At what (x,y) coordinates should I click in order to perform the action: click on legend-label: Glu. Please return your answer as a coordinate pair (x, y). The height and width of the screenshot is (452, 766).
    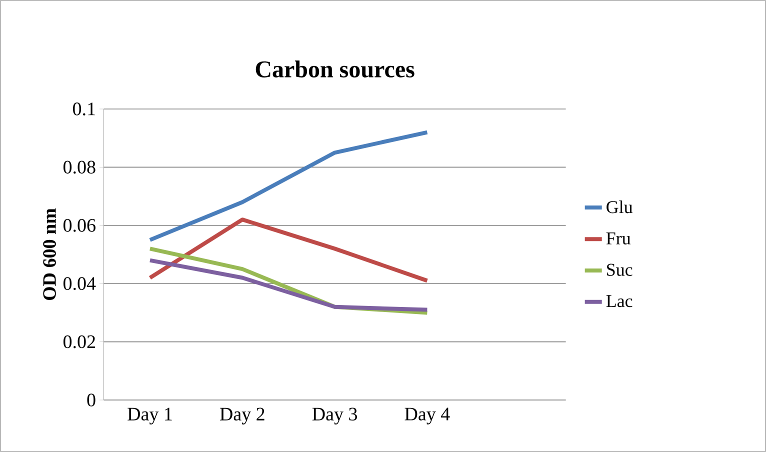
    Looking at the image, I should click on (619, 207).